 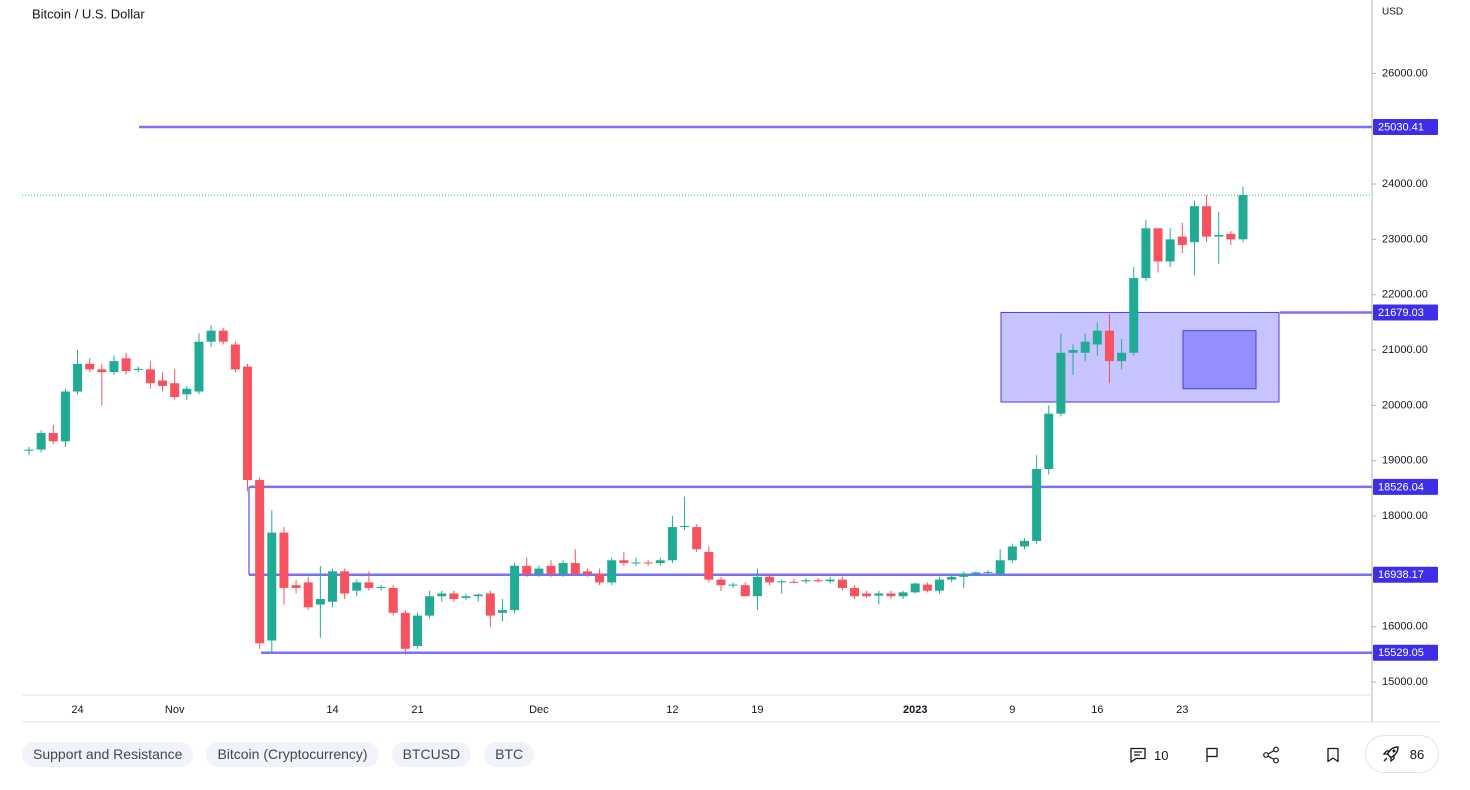 I want to click on tag: BTCUSD, so click(x=431, y=754).